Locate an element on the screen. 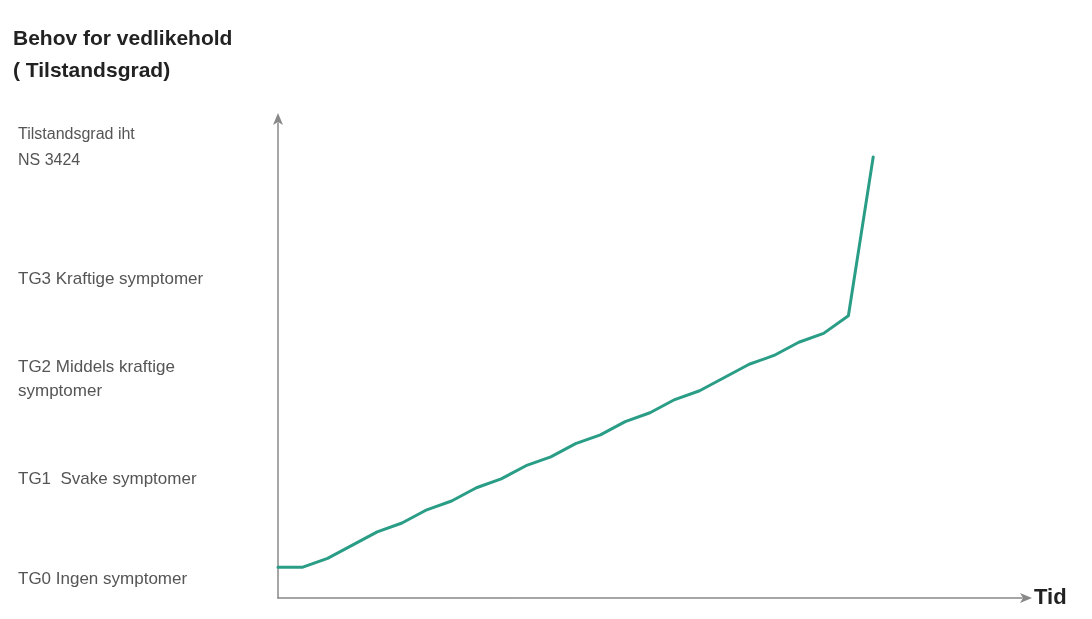 This screenshot has width=1092, height=619. text: TG1 Svake symptomer is located at coordinates (107, 478).